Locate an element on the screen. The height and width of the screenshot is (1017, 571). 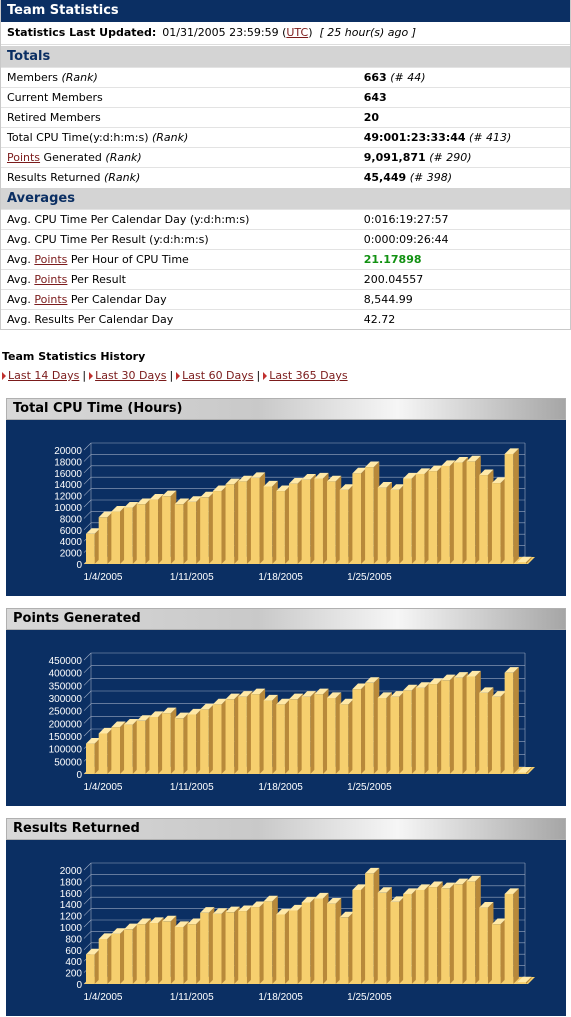
y-tick-label: 150000 is located at coordinates (66, 737).